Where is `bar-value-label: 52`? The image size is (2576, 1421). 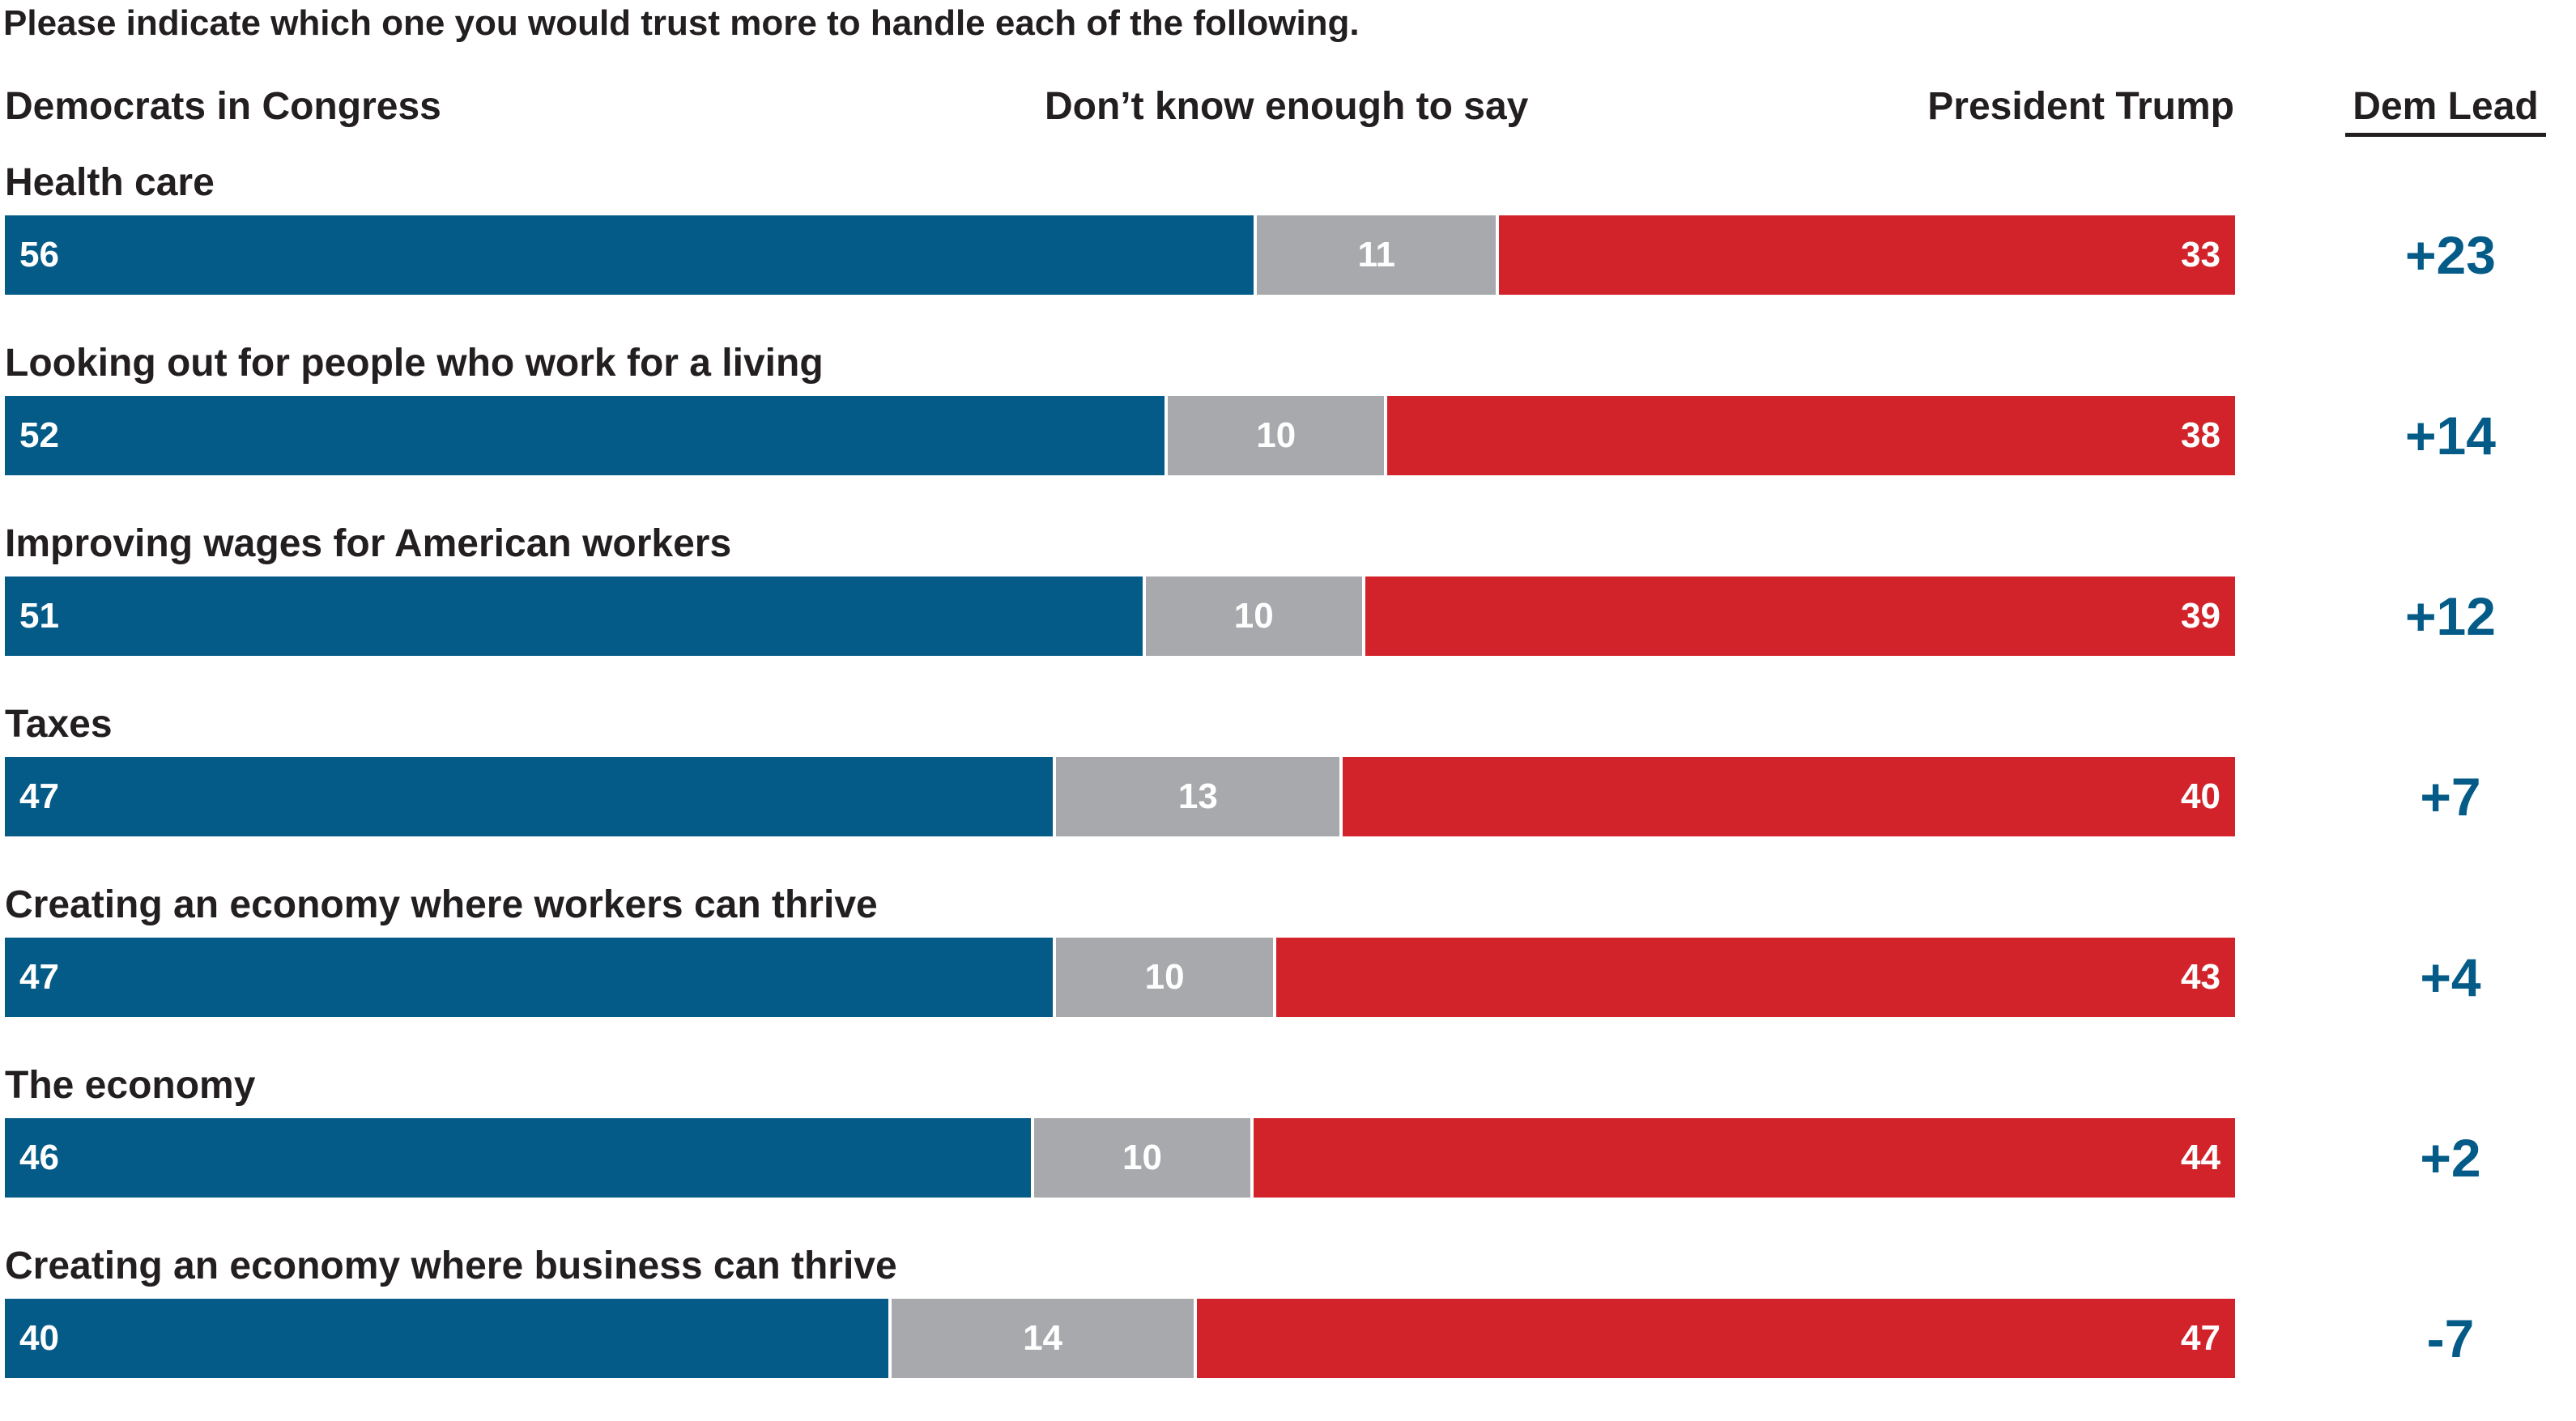
bar-value-label: 52 is located at coordinates (39, 435).